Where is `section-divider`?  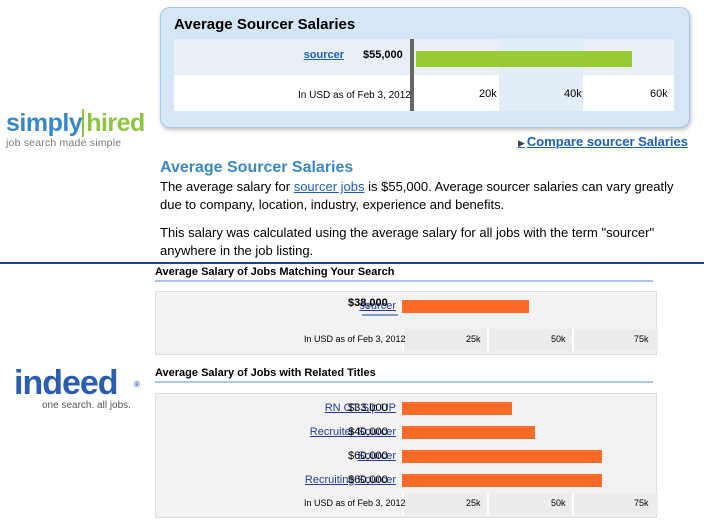 section-divider is located at coordinates (352, 263).